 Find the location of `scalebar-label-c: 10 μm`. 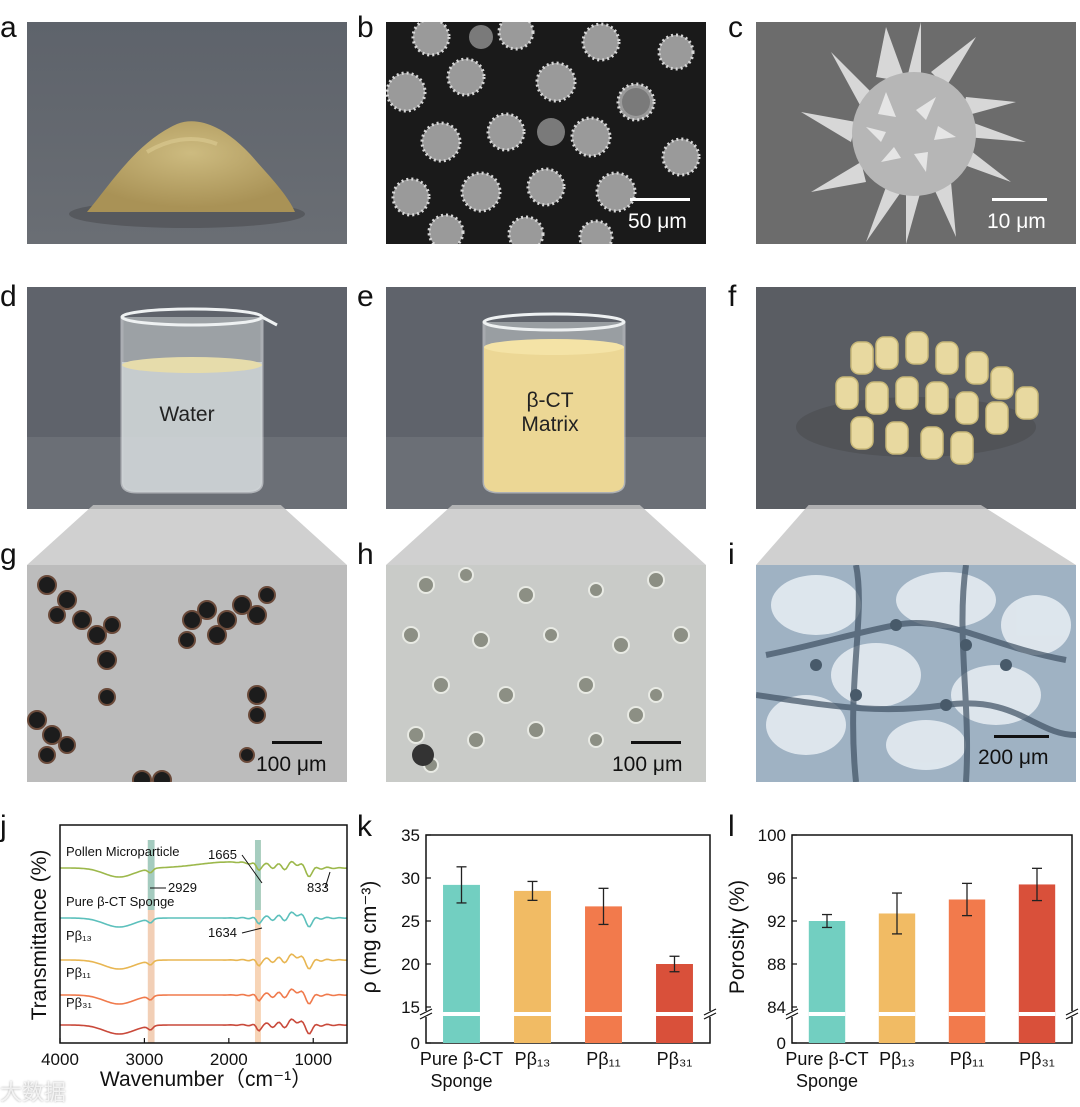

scalebar-label-c: 10 μm is located at coordinates (1016, 221).